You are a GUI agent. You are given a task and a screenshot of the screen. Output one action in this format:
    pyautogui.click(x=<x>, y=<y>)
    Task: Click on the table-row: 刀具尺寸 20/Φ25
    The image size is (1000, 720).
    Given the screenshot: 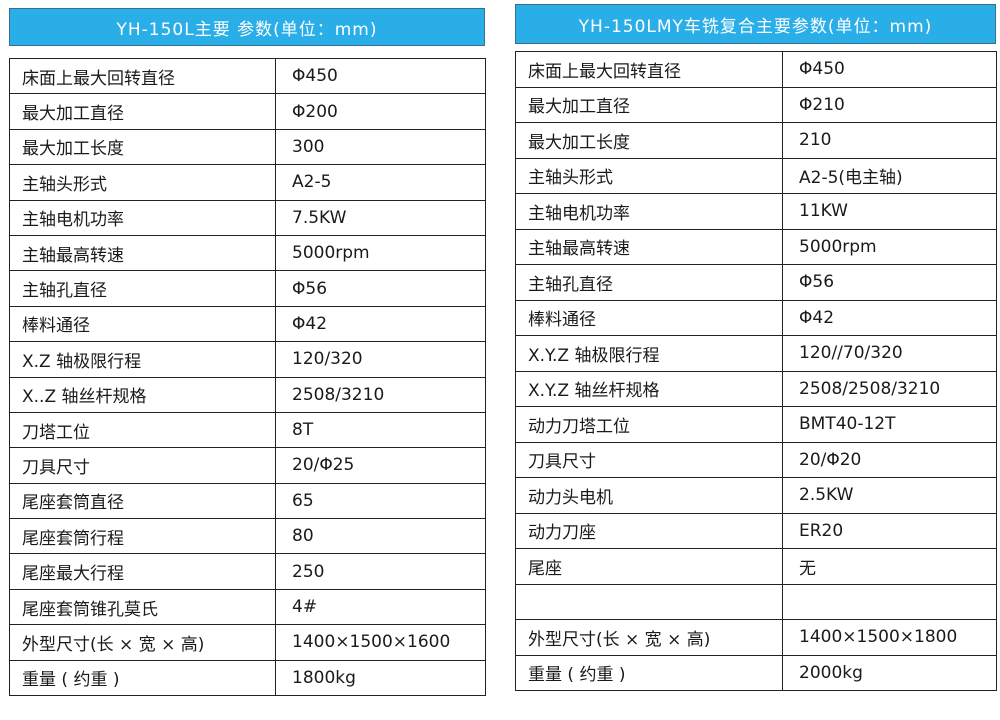 What is the action you would take?
    pyautogui.click(x=247, y=465)
    